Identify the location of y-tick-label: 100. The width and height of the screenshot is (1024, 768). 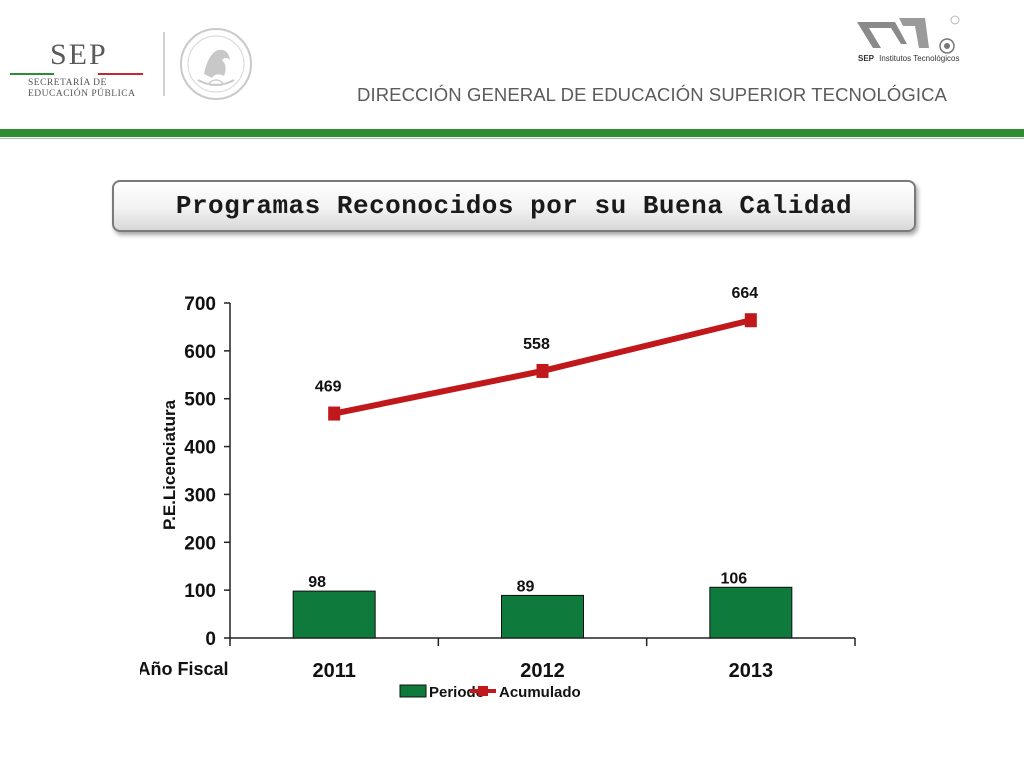
(200, 591).